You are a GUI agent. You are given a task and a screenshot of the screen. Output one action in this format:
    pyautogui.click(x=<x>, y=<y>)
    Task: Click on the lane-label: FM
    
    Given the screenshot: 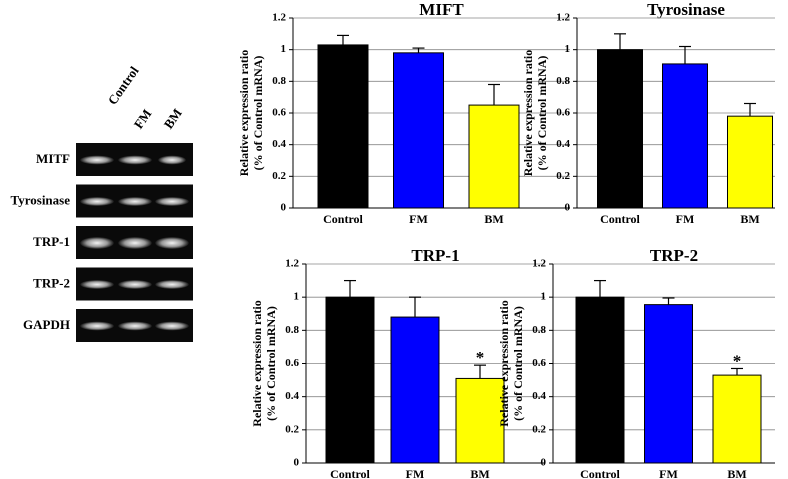 What is the action you would take?
    pyautogui.click(x=143, y=118)
    